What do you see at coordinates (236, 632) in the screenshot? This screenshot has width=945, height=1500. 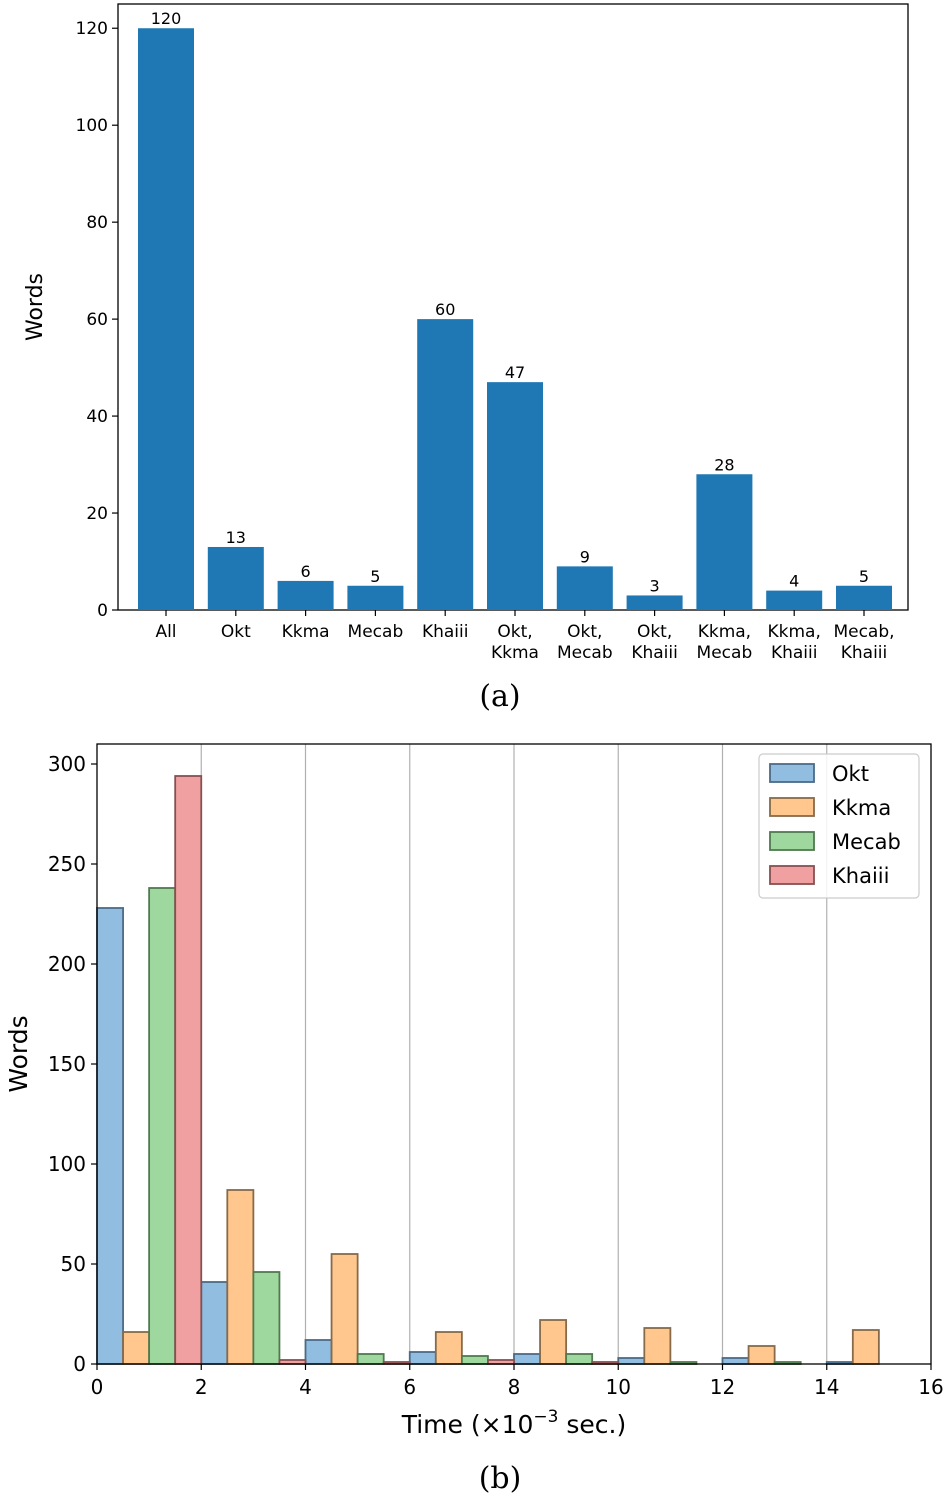 I see `x-tick-label: Okt` at bounding box center [236, 632].